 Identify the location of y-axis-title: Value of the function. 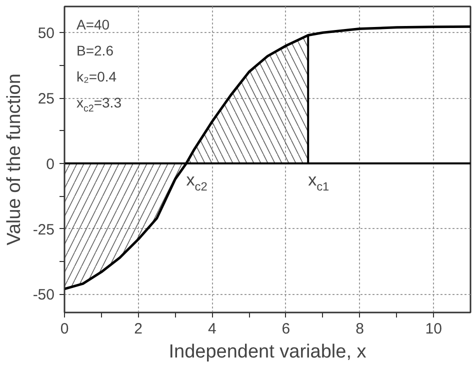
(14, 160).